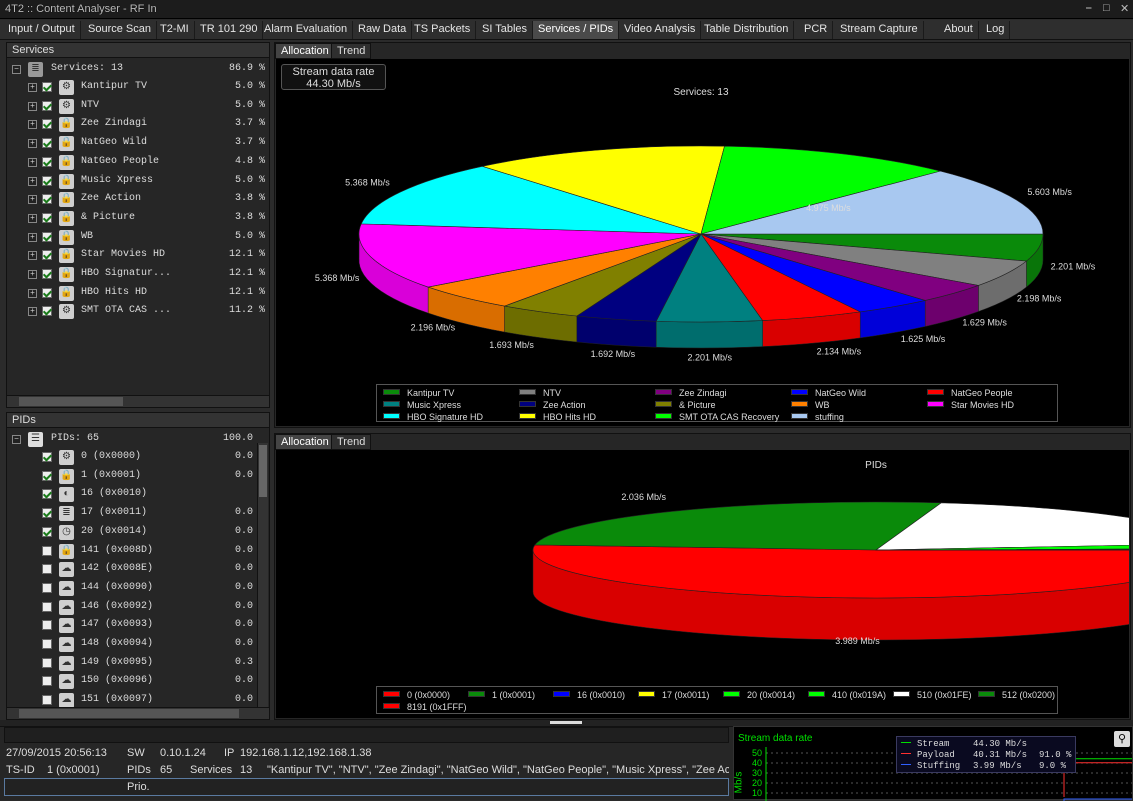 The height and width of the screenshot is (801, 1133). What do you see at coordinates (995, 30) in the screenshot?
I see `tab-log: Log` at bounding box center [995, 30].